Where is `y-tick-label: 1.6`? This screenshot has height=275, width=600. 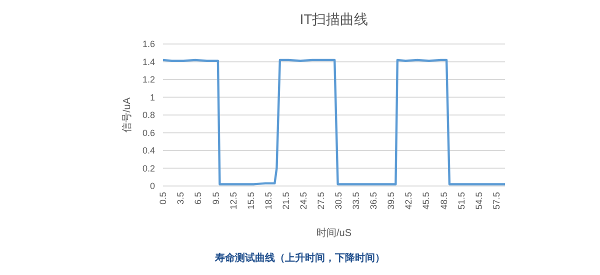
y-tick-label: 1.6 is located at coordinates (148, 44).